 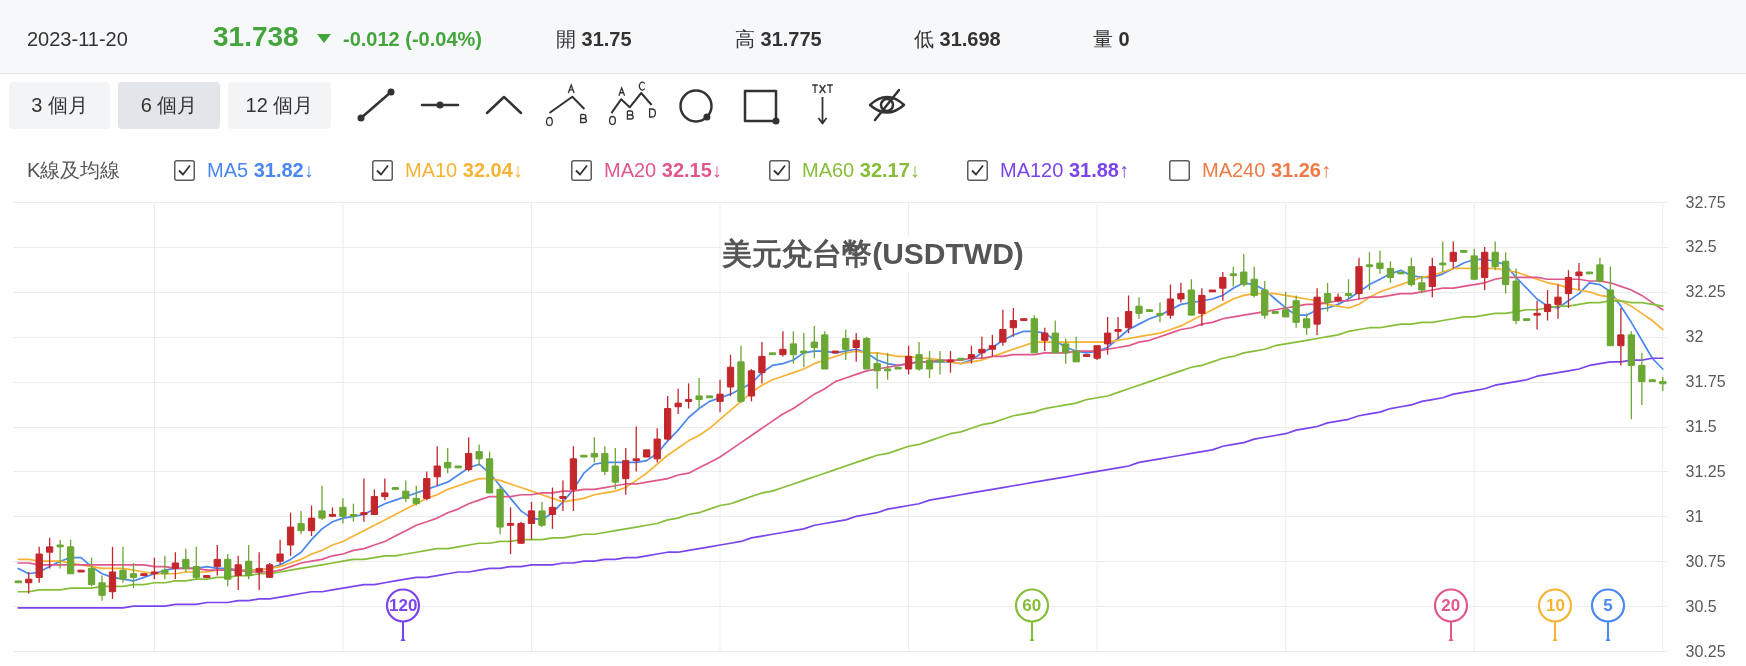 I want to click on y-tick-label: 30.5, so click(x=1701, y=606).